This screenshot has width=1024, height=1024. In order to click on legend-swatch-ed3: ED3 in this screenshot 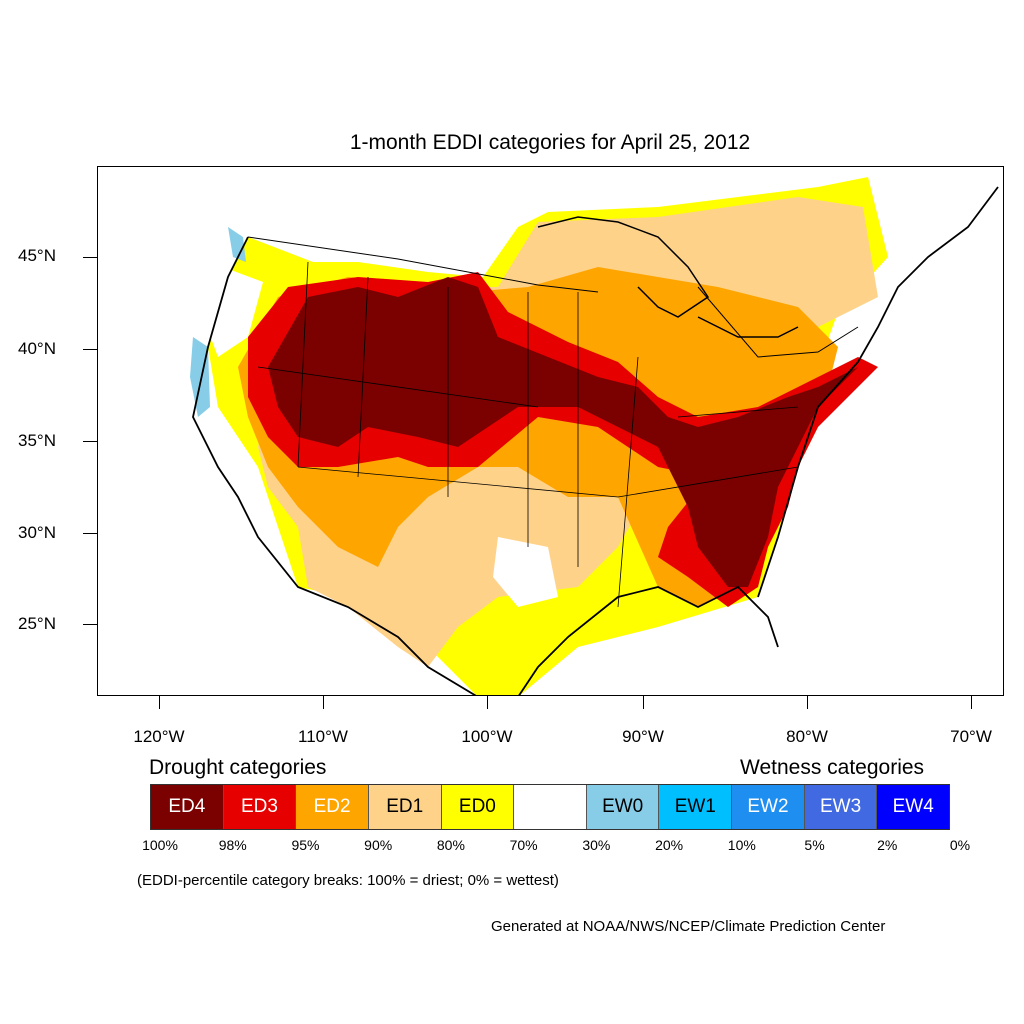, I will do `click(260, 807)`.